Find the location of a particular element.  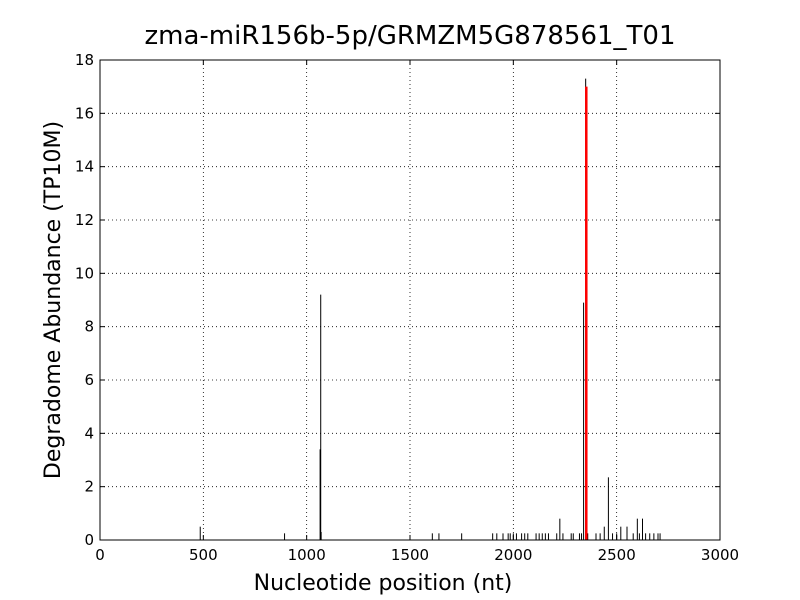

y-tick-label: 14 is located at coordinates (84, 167).